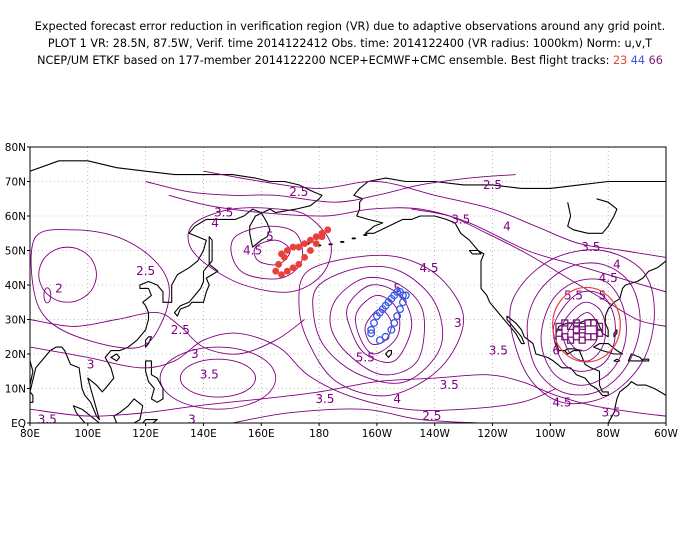  I want to click on lat-tick-label: 40N, so click(15, 286).